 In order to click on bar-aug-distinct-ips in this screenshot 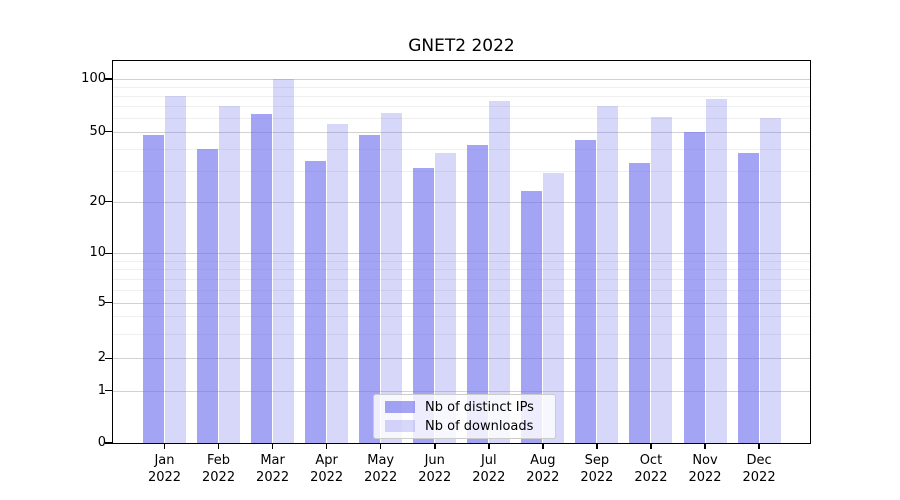, I will do `click(532, 316)`.